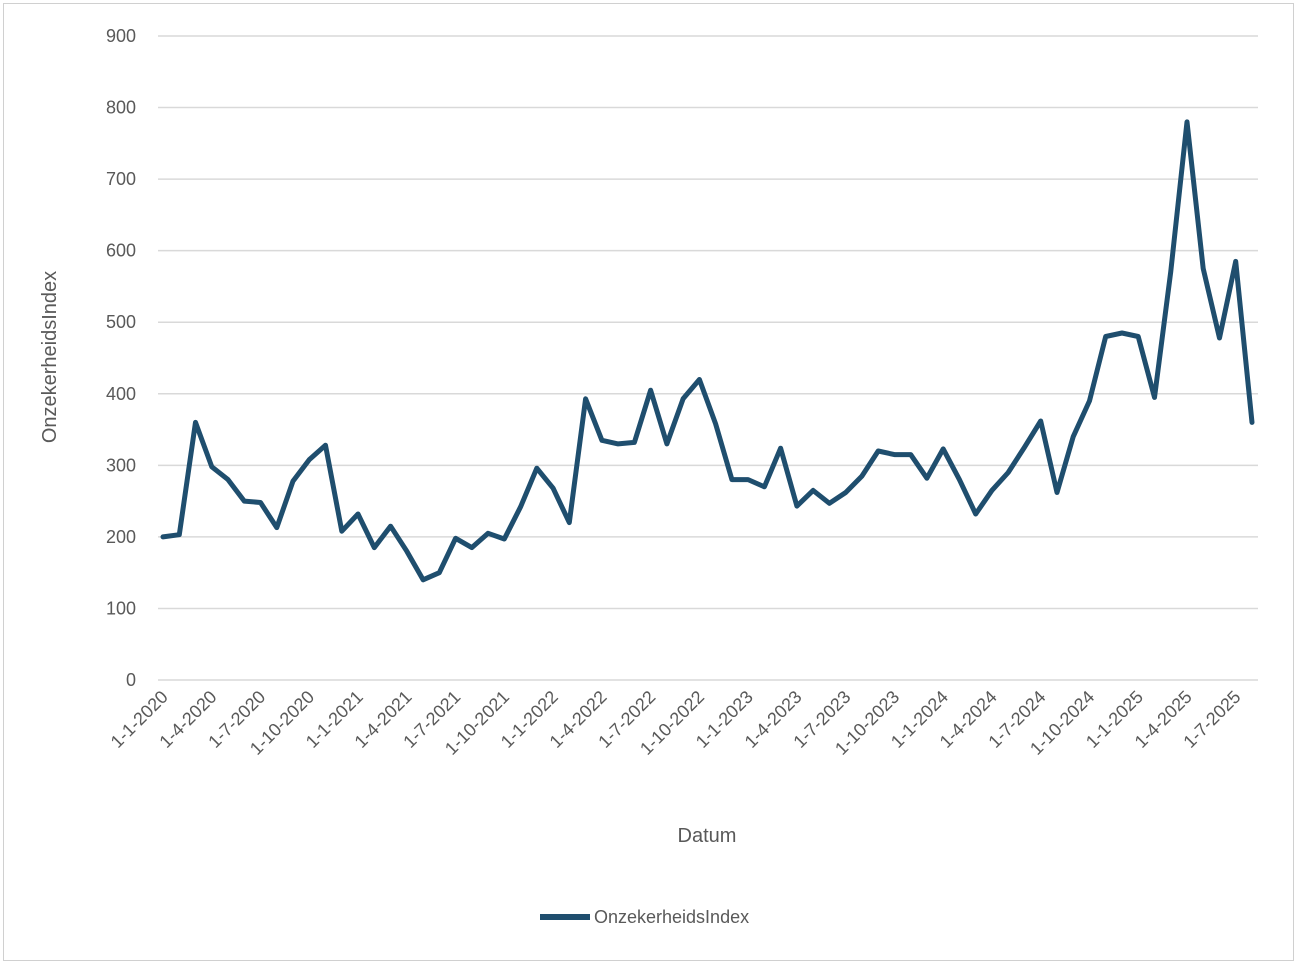 The height and width of the screenshot is (966, 1299). I want to click on legend: OnzekerheidsIndex, so click(644, 917).